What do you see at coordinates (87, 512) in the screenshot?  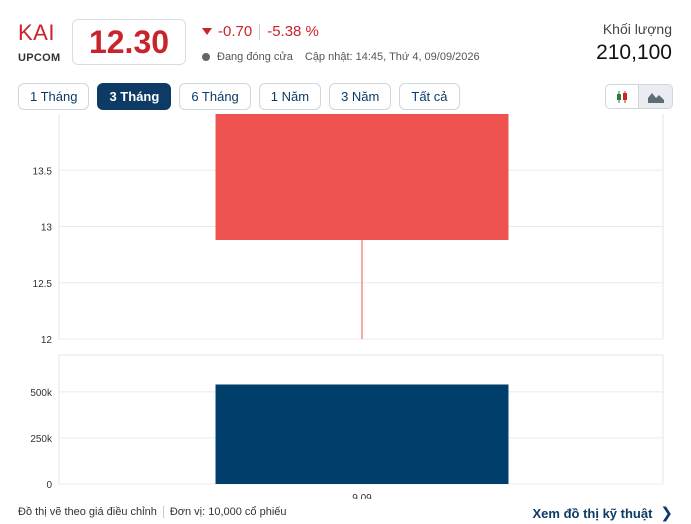 I see `adjusted-price-note: Đồ thị vẽ theo giá điều chỉnh` at bounding box center [87, 512].